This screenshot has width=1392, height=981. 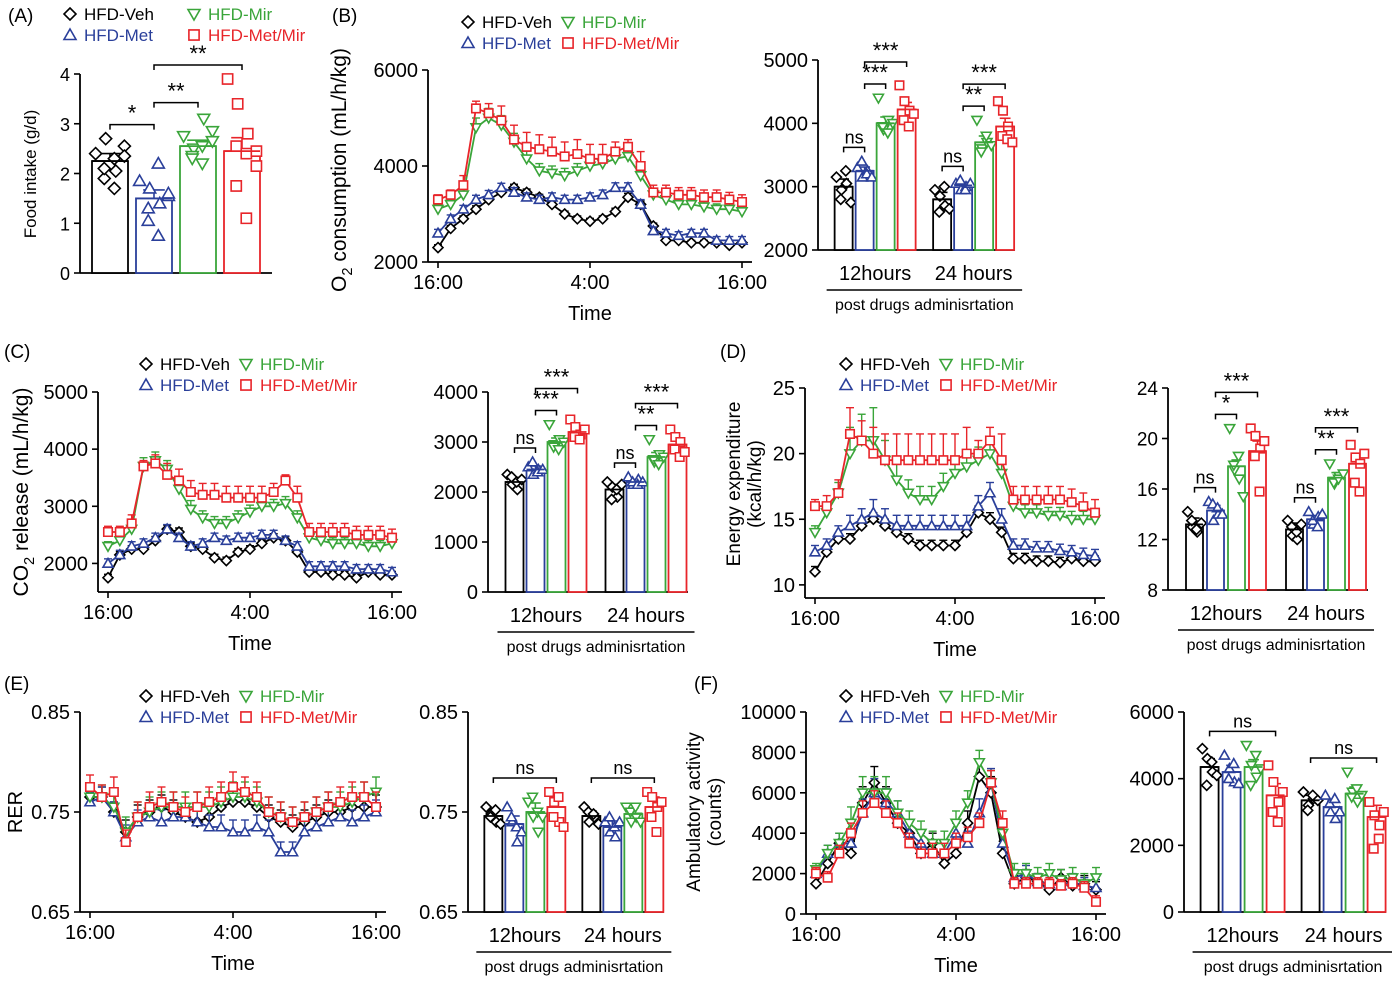 I want to click on significance-label: *, so click(x=1226, y=402).